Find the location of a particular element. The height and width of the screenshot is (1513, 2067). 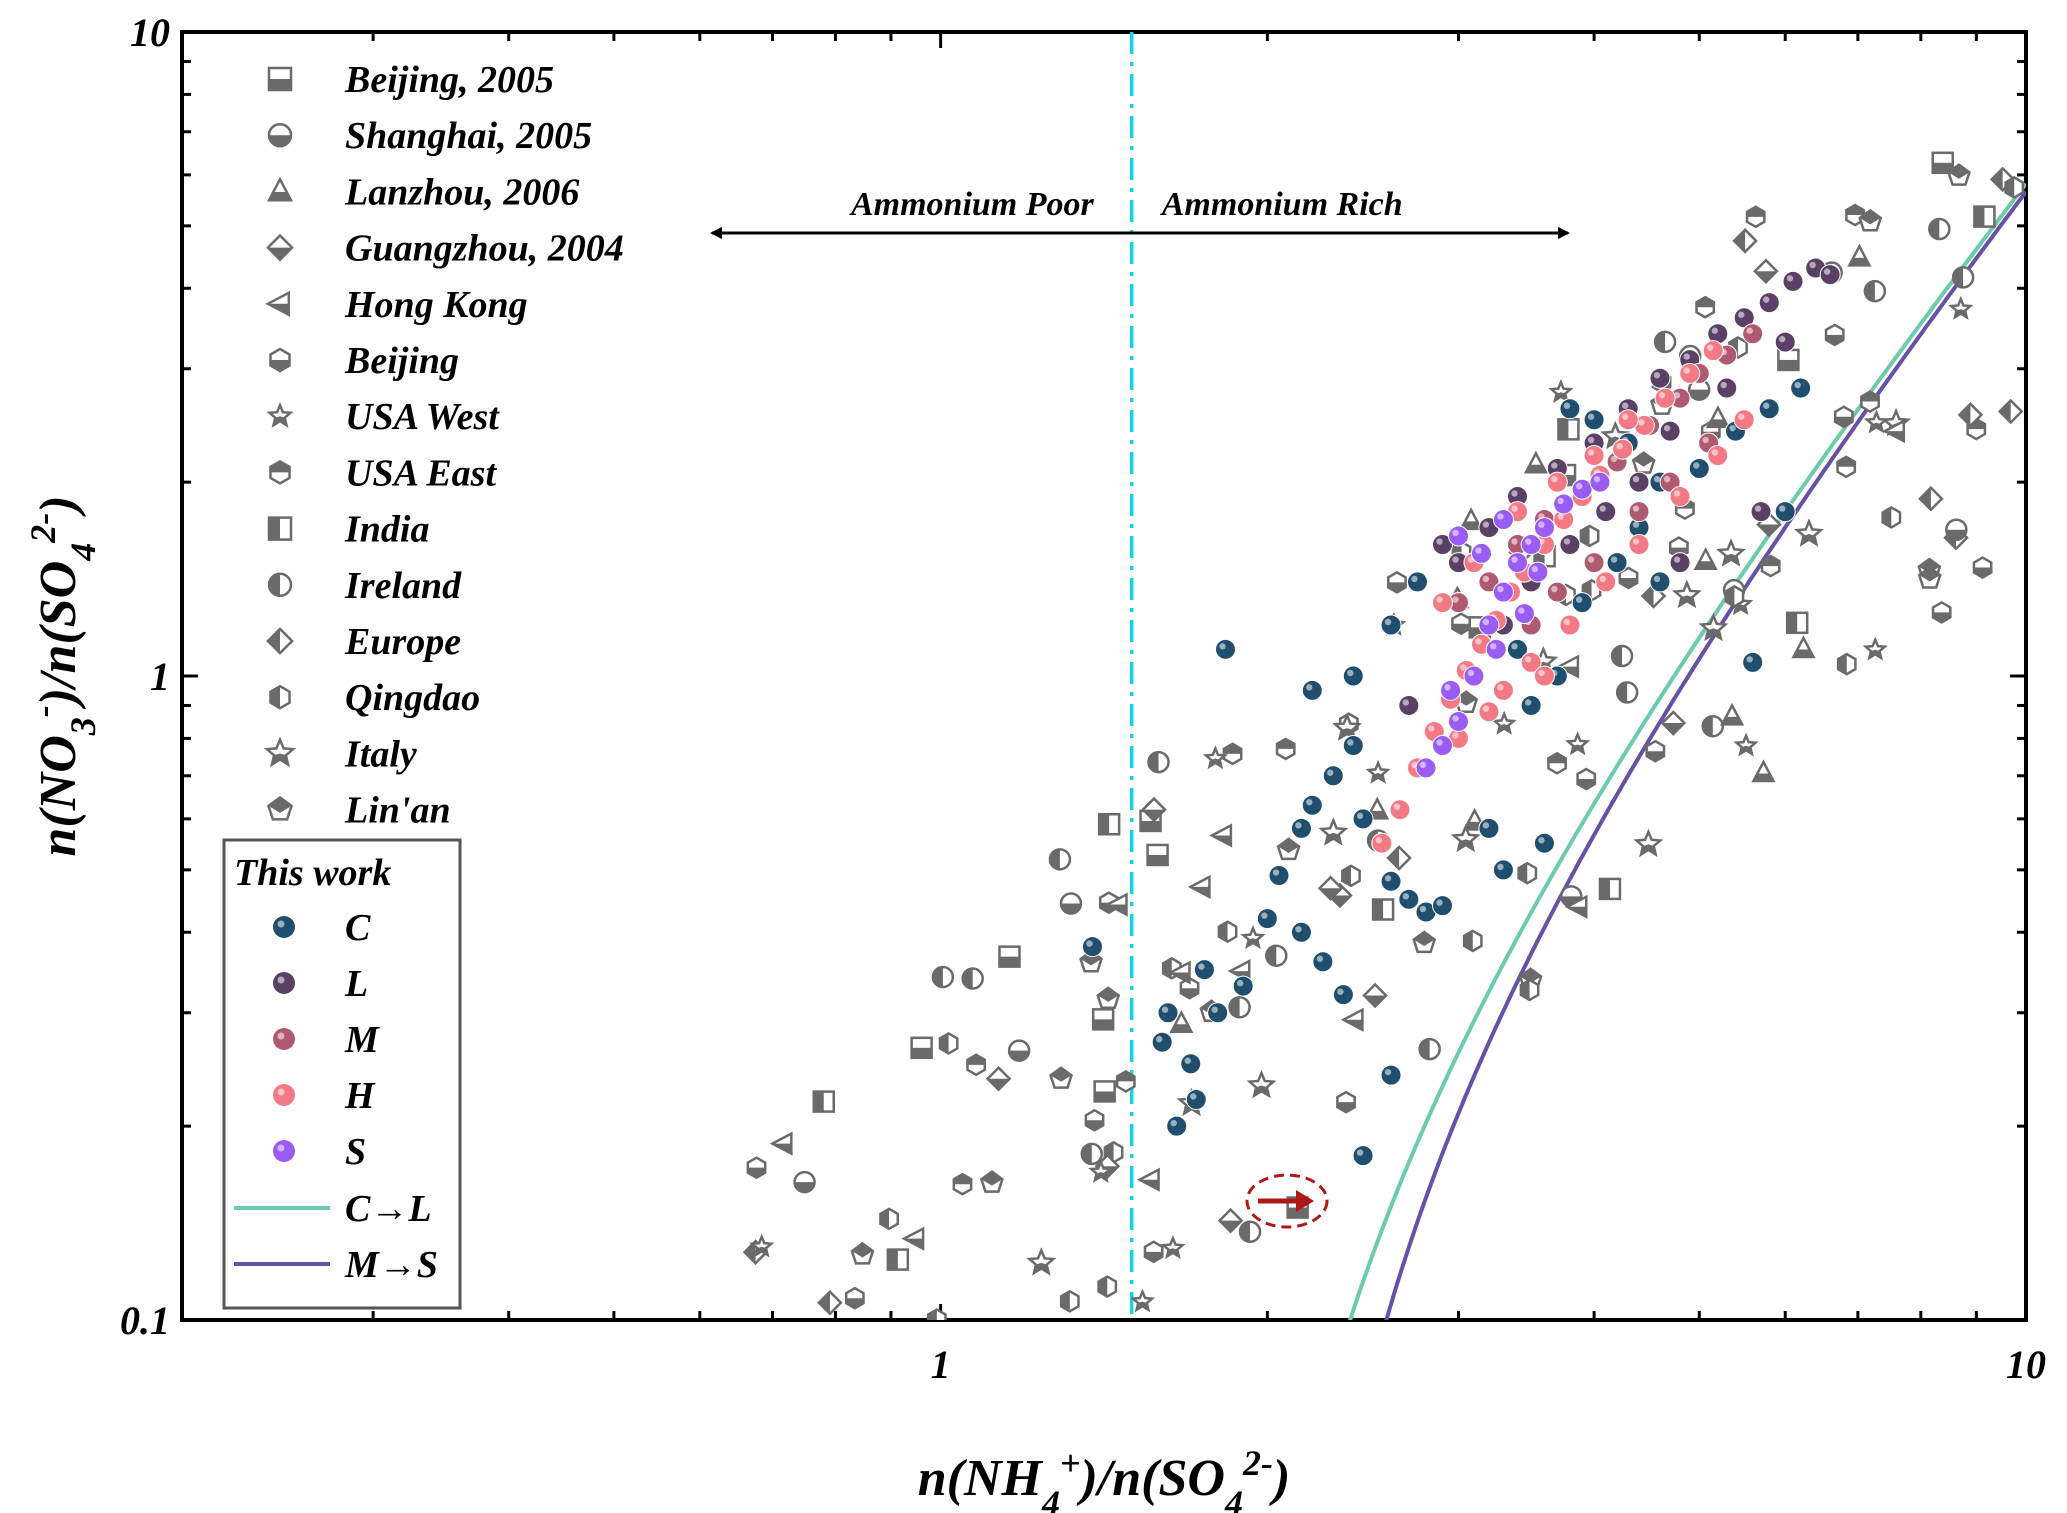

legend-series-marker-highlight is located at coordinates (281, 1148).